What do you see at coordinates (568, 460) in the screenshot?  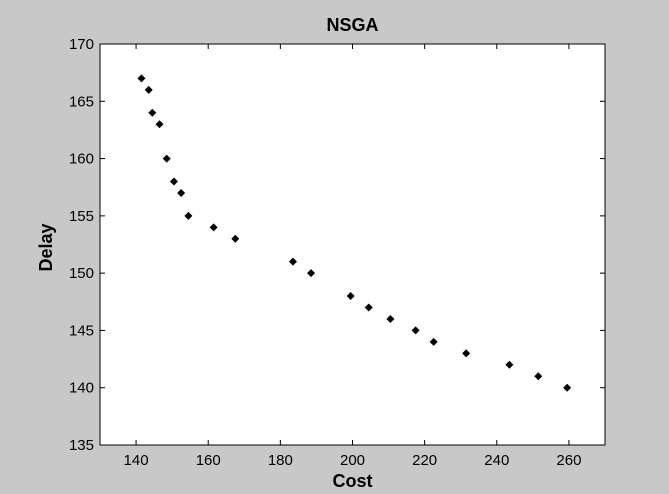 I see `x-tick-label: 260` at bounding box center [568, 460].